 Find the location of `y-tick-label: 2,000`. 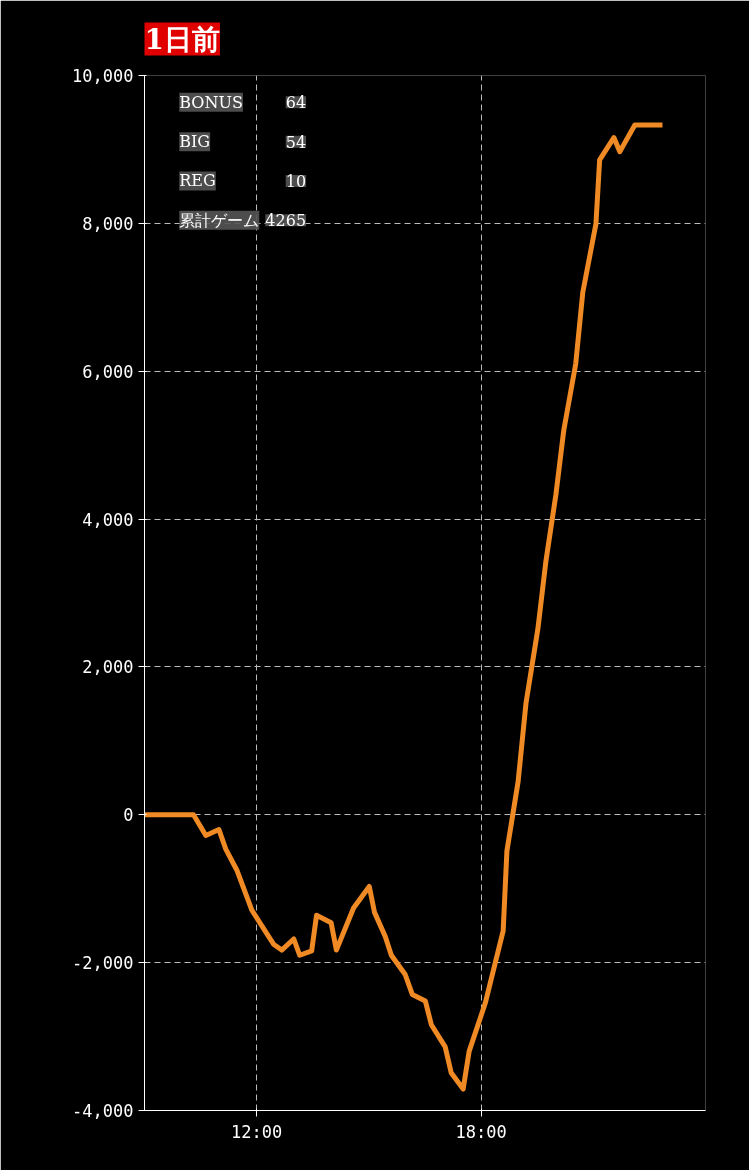

y-tick-label: 2,000 is located at coordinates (108, 667).